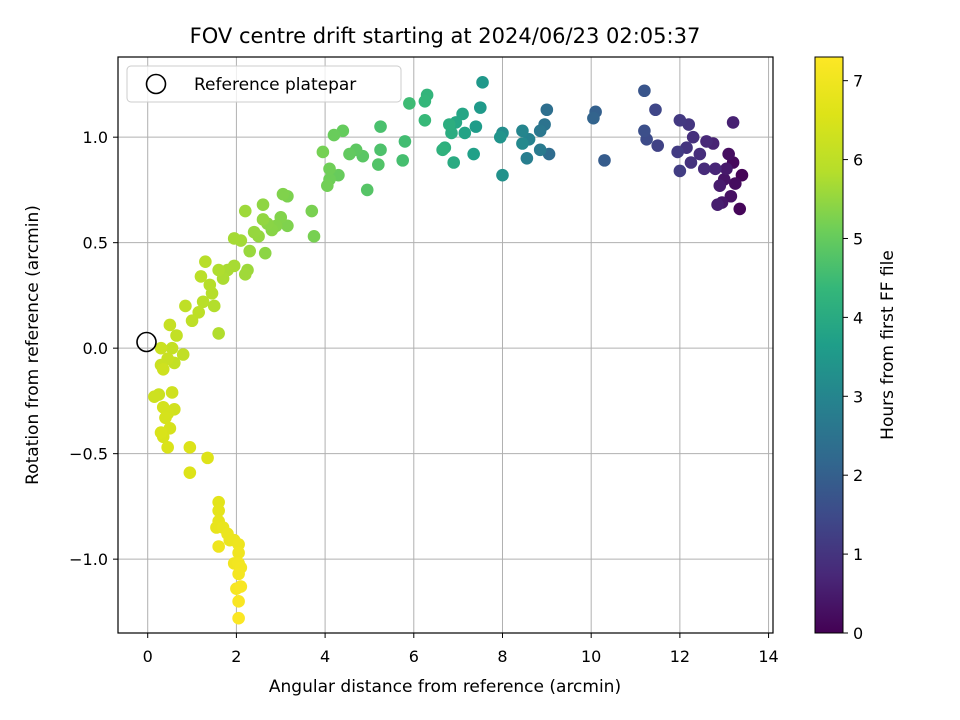 The image size is (960, 720). What do you see at coordinates (858, 238) in the screenshot?
I see `colorbar-tick-label: 5` at bounding box center [858, 238].